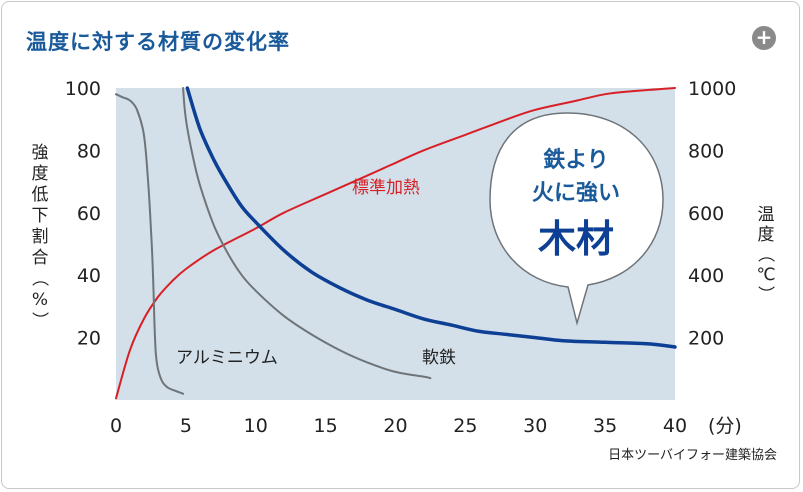 Image resolution: width=803 pixels, height=492 pixels. I want to click on y-left-tick-label: 100, so click(83, 89).